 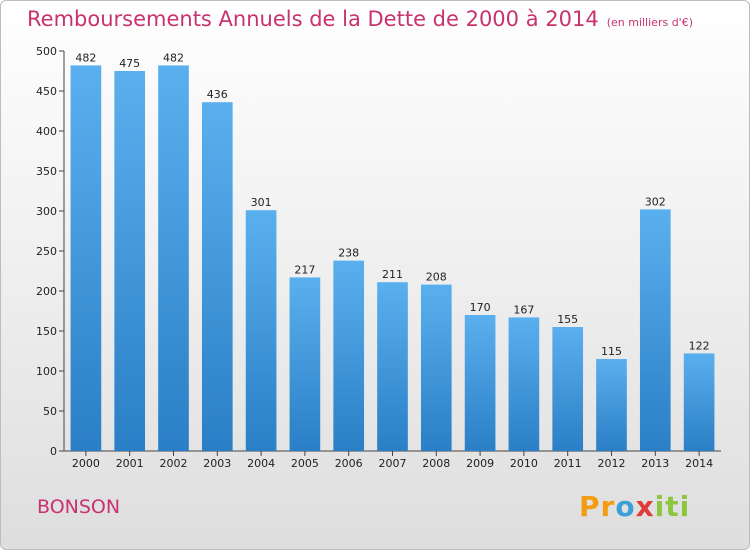 I want to click on value-label-2006: 238, so click(x=348, y=253).